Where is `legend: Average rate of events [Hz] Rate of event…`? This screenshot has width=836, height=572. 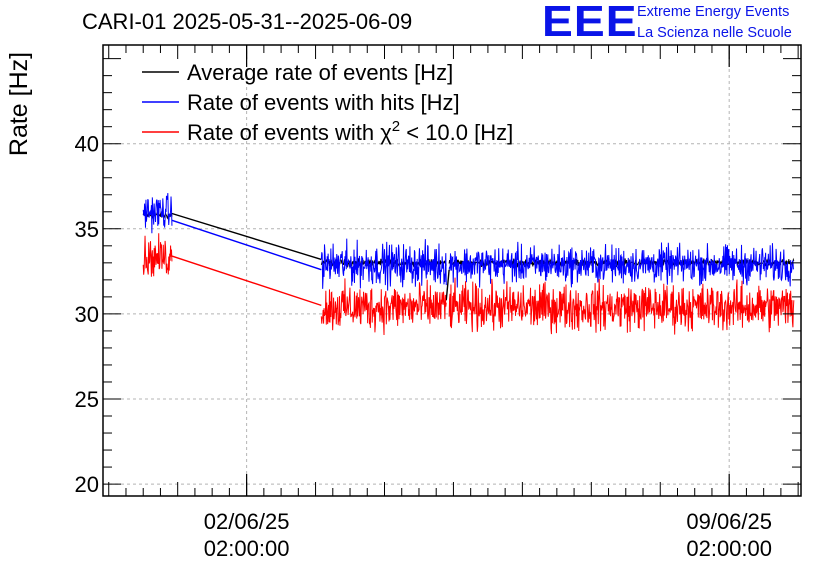
legend: Average rate of events [Hz] Rate of event… is located at coordinates (327, 102).